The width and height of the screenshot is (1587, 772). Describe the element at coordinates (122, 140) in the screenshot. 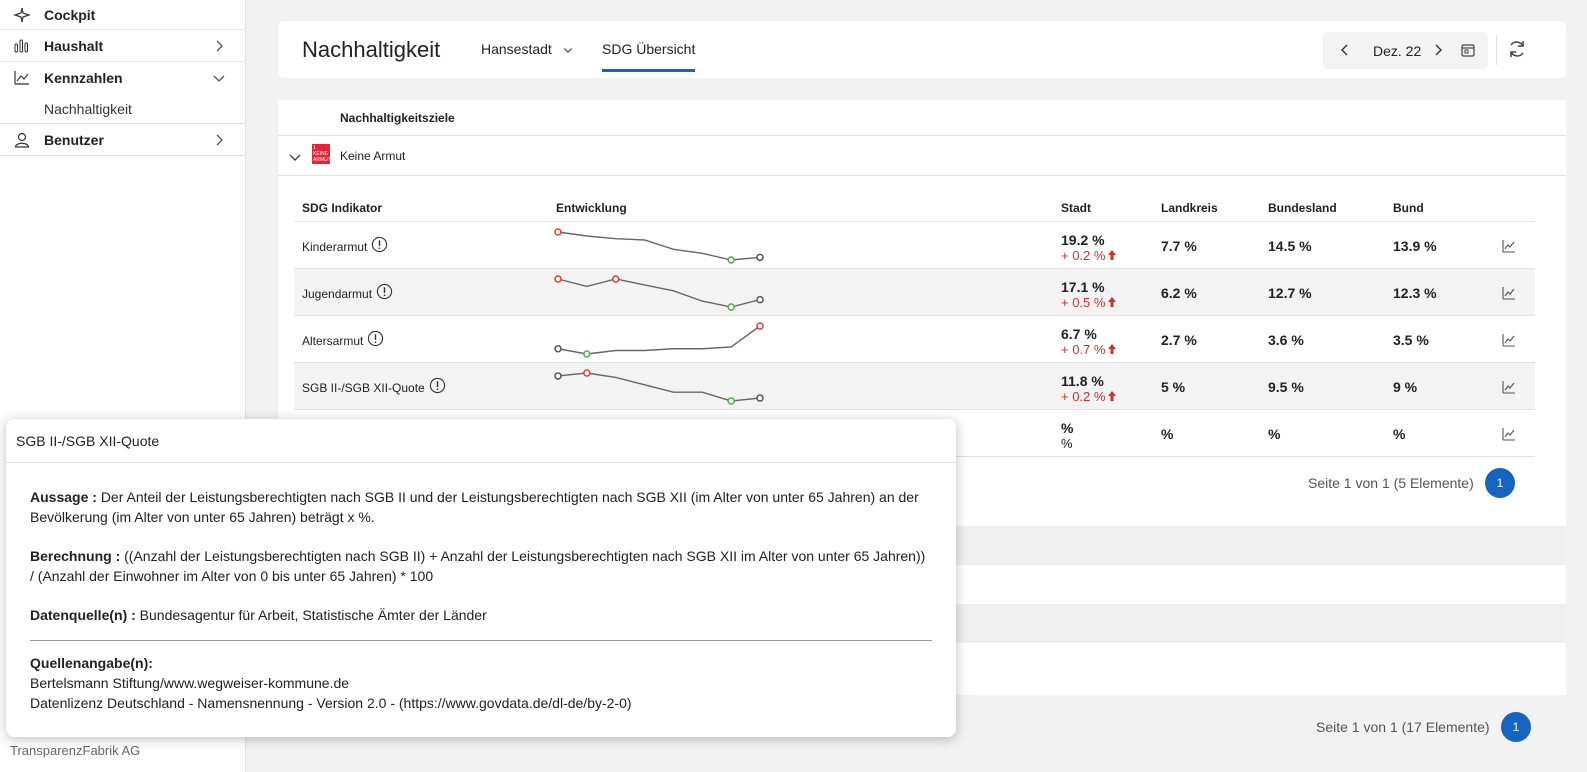

I see `sidebar-item-benutzer: Benutzer` at that location.